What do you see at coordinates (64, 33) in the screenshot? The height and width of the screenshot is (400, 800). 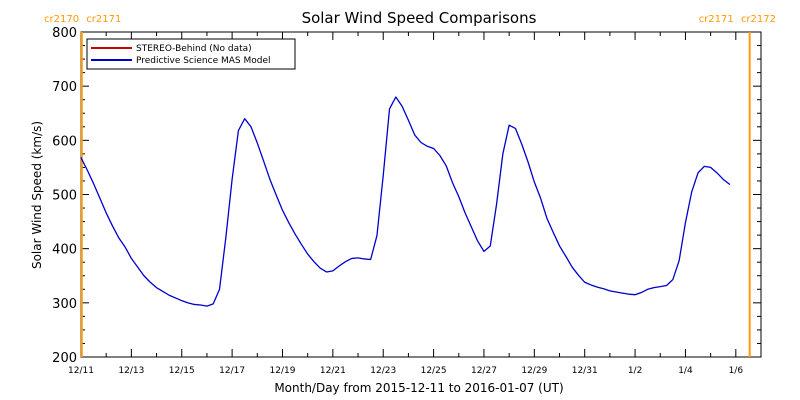 I see `y-tick-label: 800` at bounding box center [64, 33].